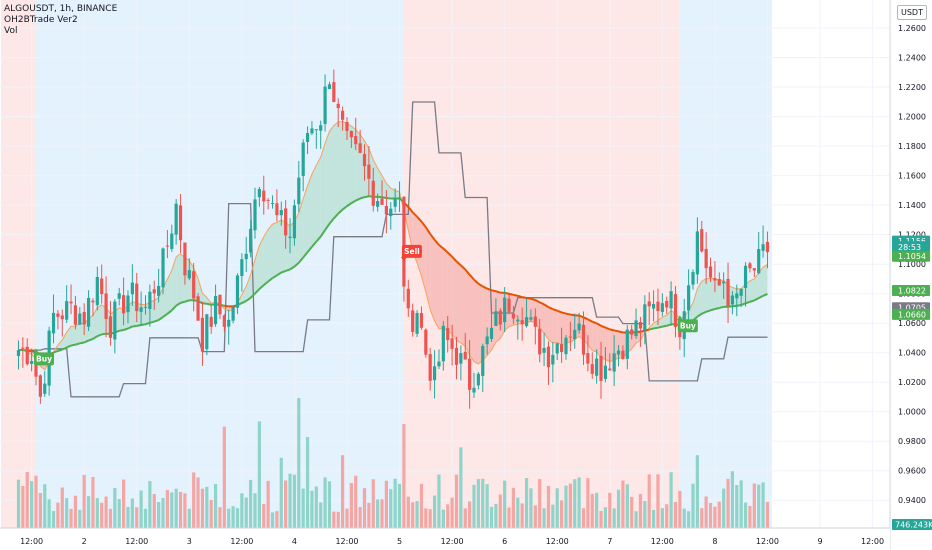  Describe the element at coordinates (912, 471) in the screenshot. I see `y-tick-label-15: 0.9600` at that location.